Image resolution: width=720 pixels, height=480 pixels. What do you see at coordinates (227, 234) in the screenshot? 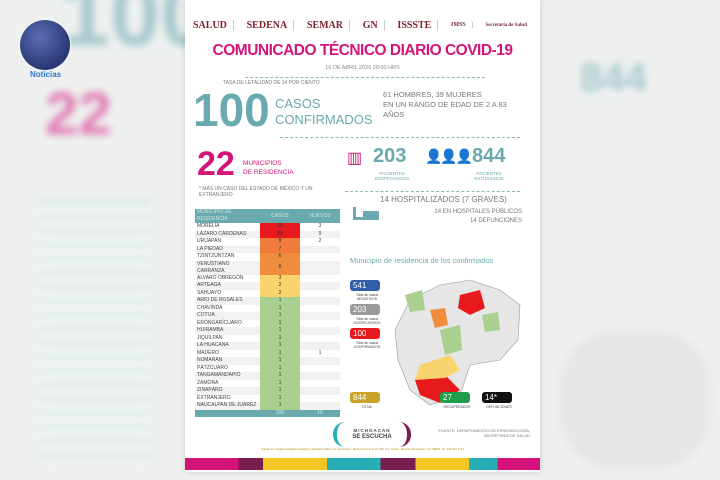
I see `municipio: LÁZARO CÁRDENAS` at bounding box center [227, 234].